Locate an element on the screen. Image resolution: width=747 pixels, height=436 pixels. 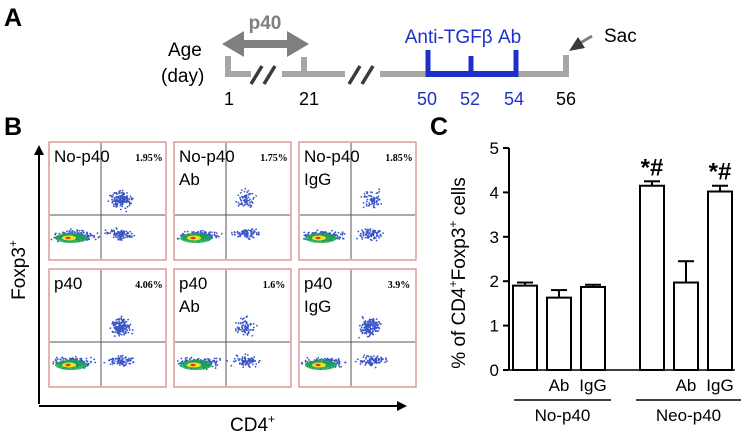
sac-arrow is located at coordinates (581, 42).